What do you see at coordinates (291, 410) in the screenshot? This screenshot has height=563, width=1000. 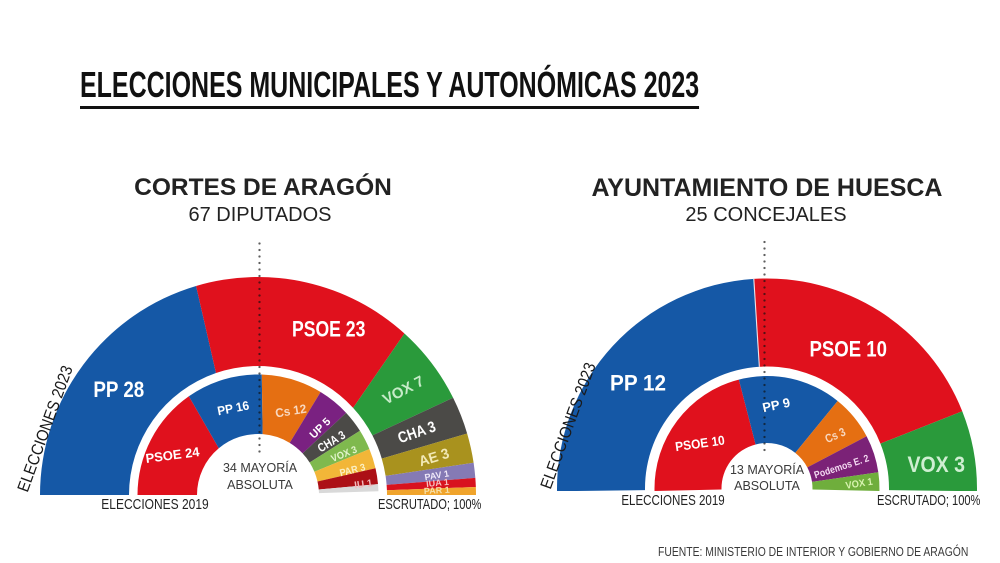 I see `svg-text: Cs 12` at bounding box center [291, 410].